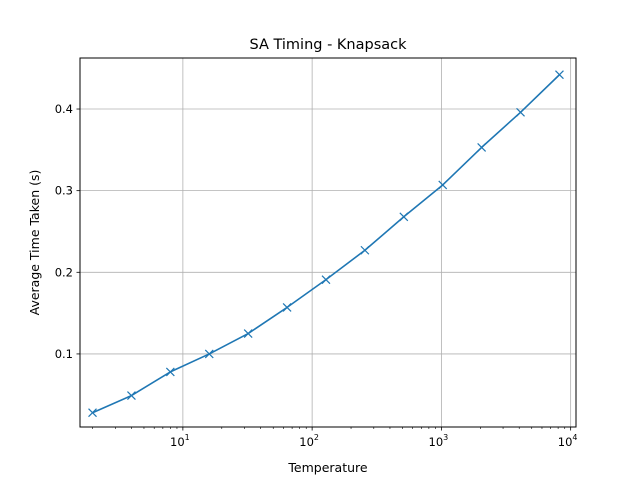 The height and width of the screenshot is (485, 640). What do you see at coordinates (64, 109) in the screenshot?
I see `y-tick-label: 0.4` at bounding box center [64, 109].